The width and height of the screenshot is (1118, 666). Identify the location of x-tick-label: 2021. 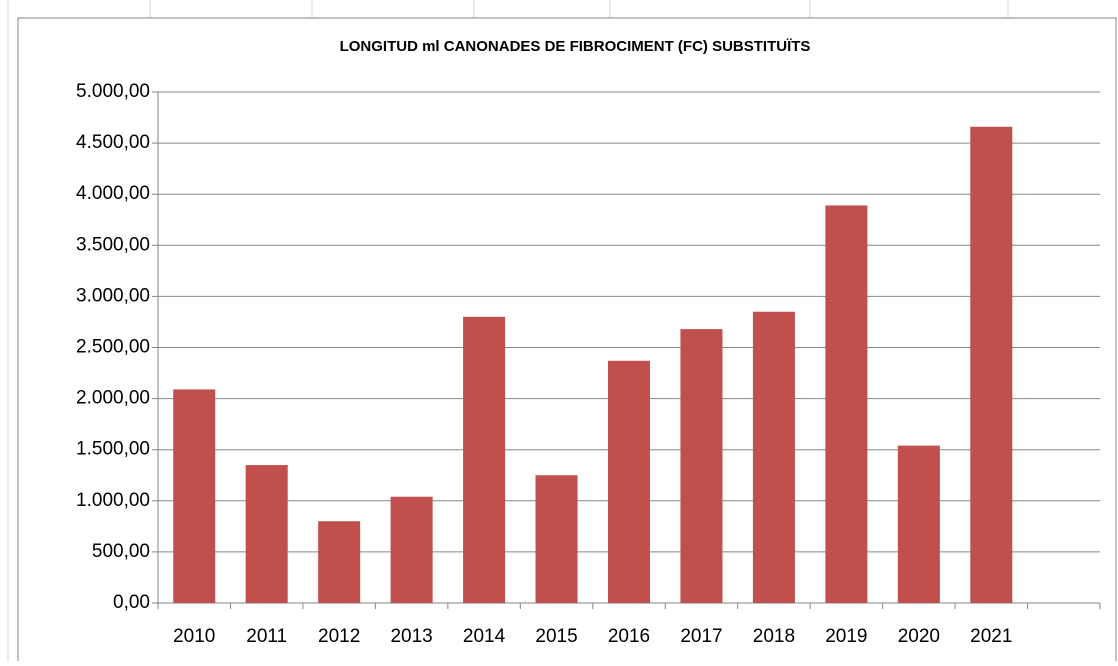
(991, 636).